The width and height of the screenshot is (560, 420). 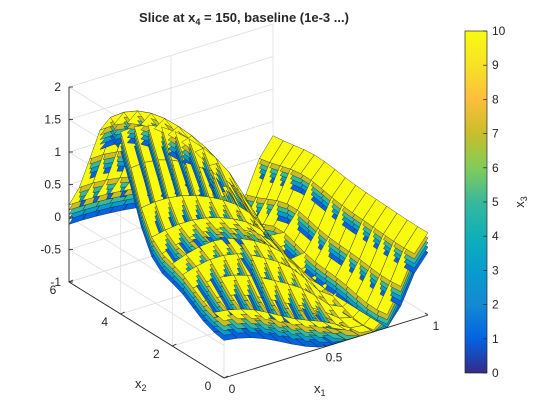 What do you see at coordinates (416, 240) in the screenshot?
I see `surface-patch` at bounding box center [416, 240].